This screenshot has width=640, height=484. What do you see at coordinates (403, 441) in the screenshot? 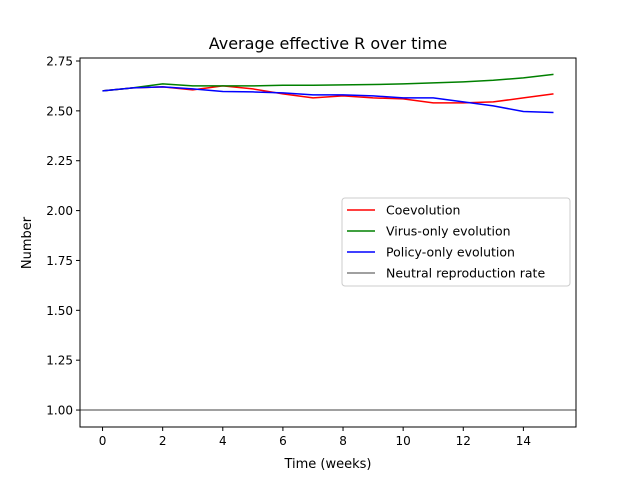
I see `x-tick-label: 10` at bounding box center [403, 441].